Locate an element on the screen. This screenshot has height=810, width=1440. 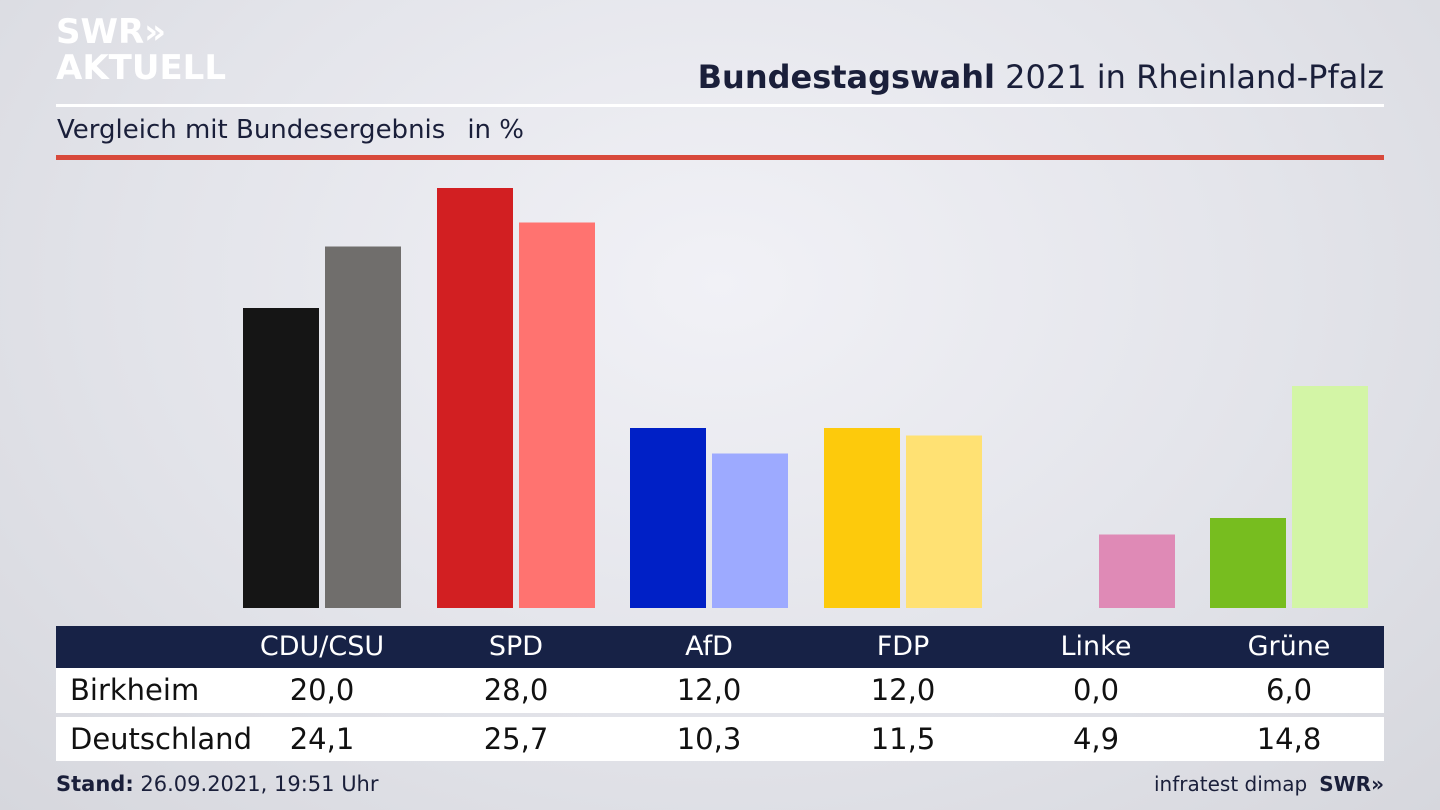
table-row-deutschland: Deutschland 24,1 25,7 10,3 11,5 4,9 14,8 is located at coordinates (720, 739).